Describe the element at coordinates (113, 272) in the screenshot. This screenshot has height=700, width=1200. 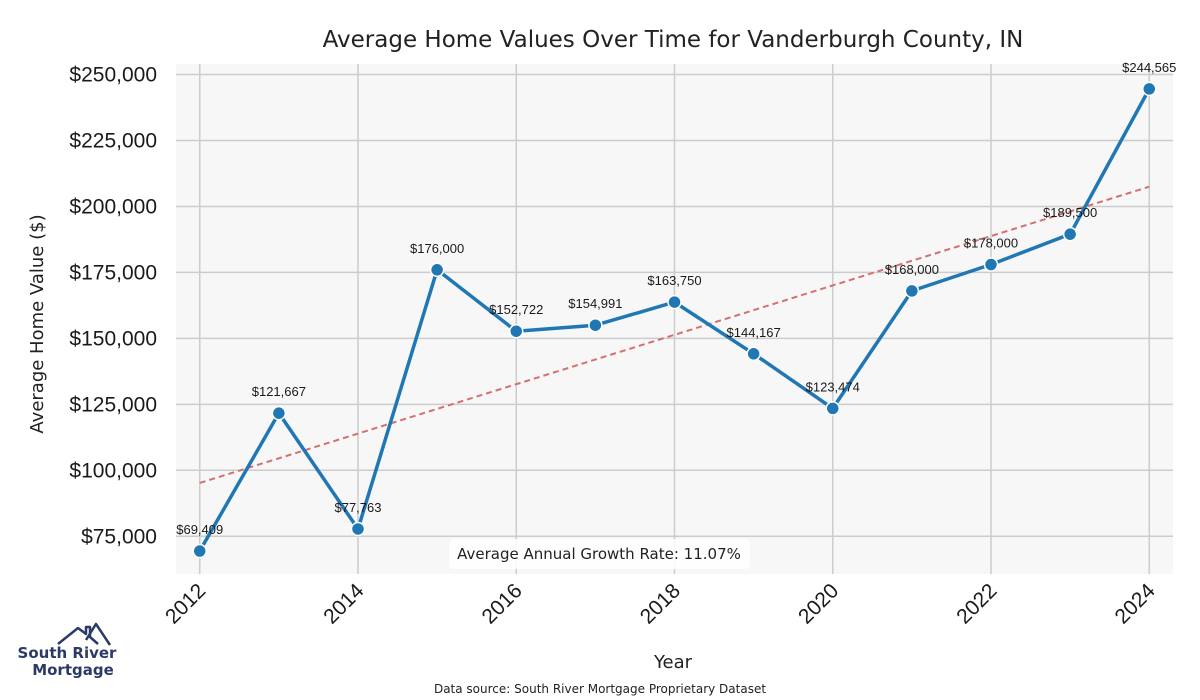
I see `y-tick-label: $175,000` at that location.